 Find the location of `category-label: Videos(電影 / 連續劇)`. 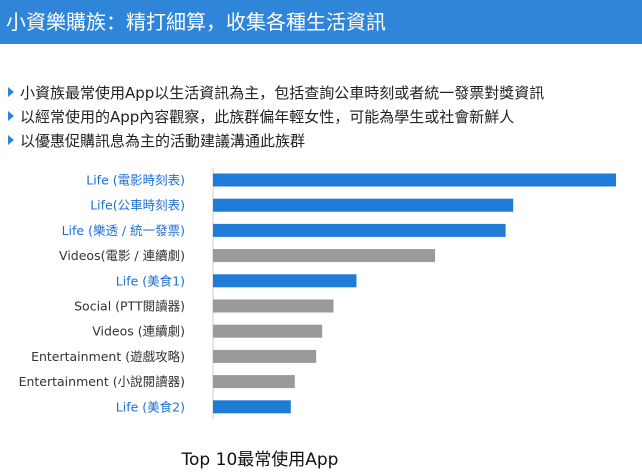

category-label: Videos(電影 / 連續劇) is located at coordinates (122, 255).